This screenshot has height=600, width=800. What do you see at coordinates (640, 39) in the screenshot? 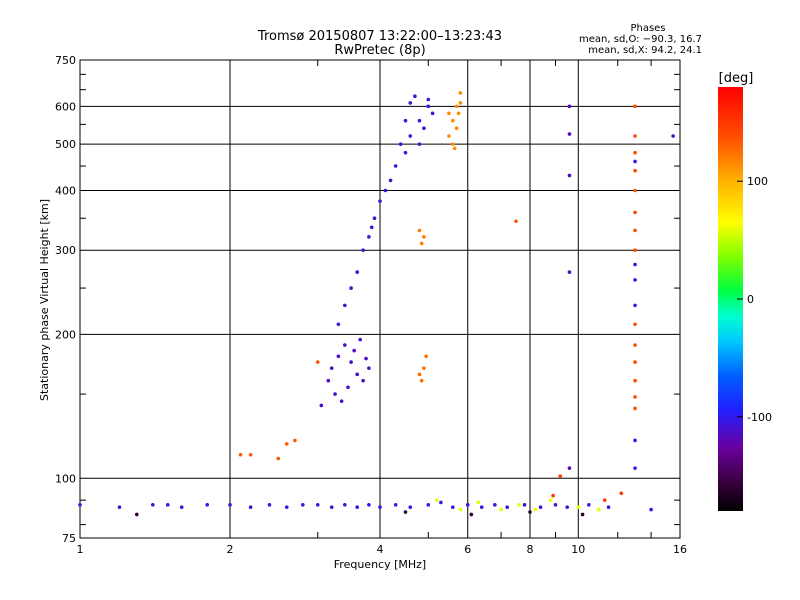
I see `stats-line-o: mean, sd,O: −90.3, 16.7` at bounding box center [640, 39].